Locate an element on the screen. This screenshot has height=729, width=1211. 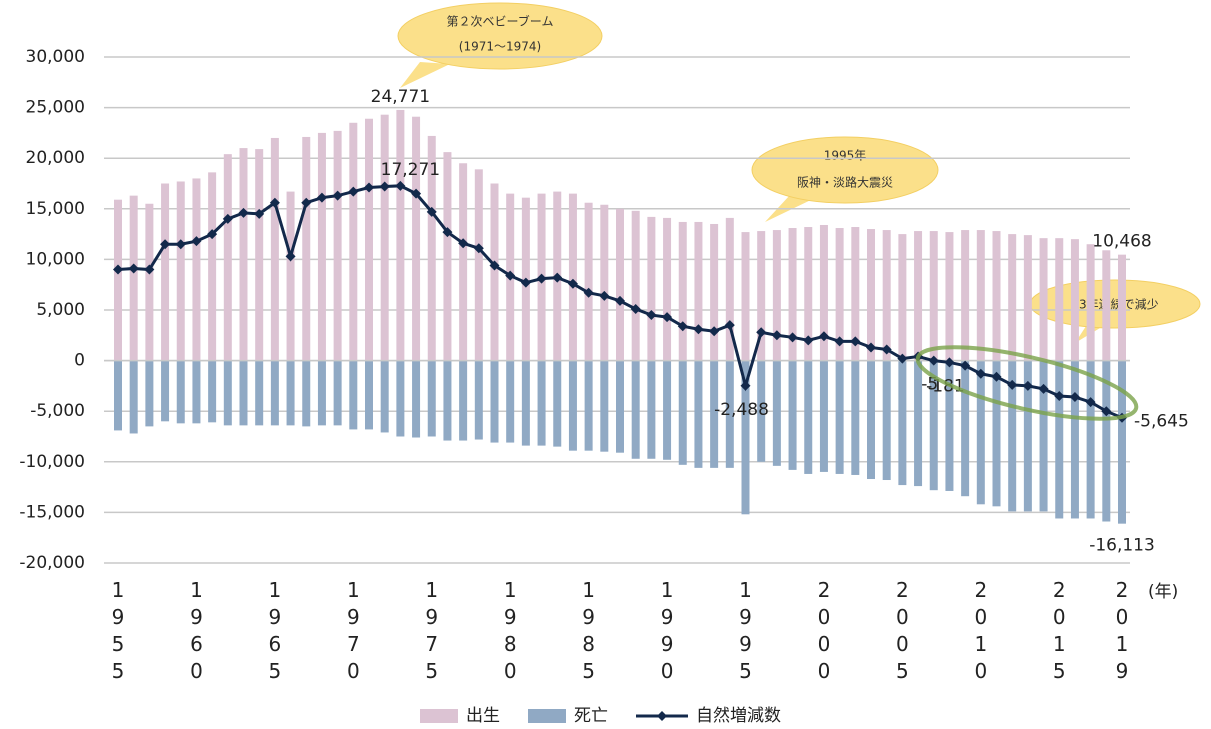
annotation: 阪神・淡路大震災 is located at coordinates (845, 182).